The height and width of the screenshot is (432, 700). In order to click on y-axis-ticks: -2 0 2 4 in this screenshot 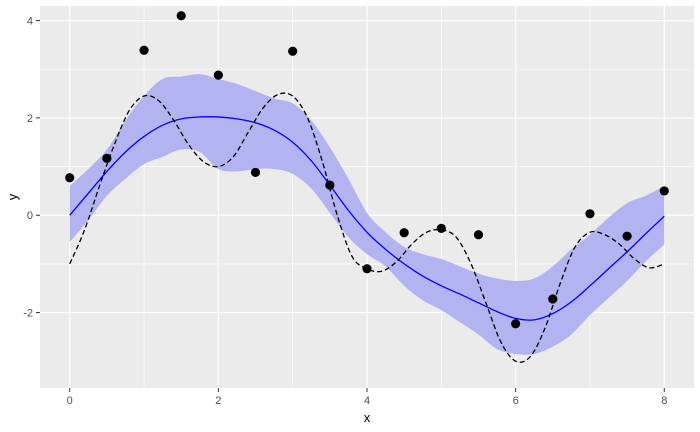, I will do `click(31, 168)`.